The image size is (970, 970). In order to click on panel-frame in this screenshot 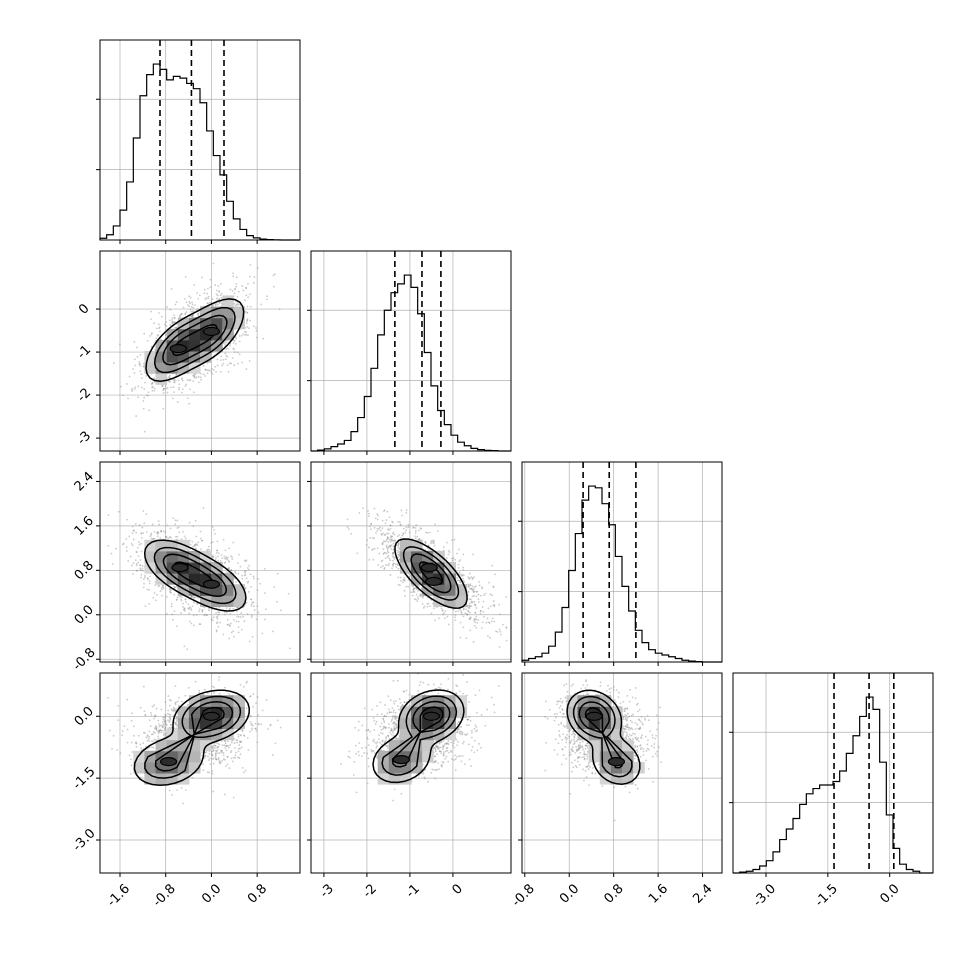, I will do `click(200, 351)`.